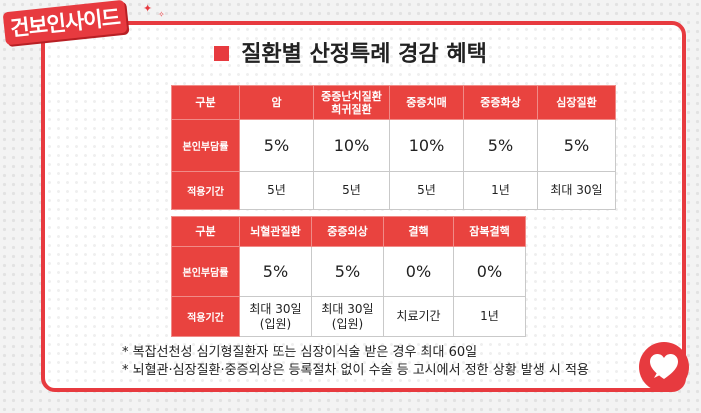 The height and width of the screenshot is (413, 701). Describe the element at coordinates (418, 316) in the screenshot. I see `table-cell: 치료기간` at that location.